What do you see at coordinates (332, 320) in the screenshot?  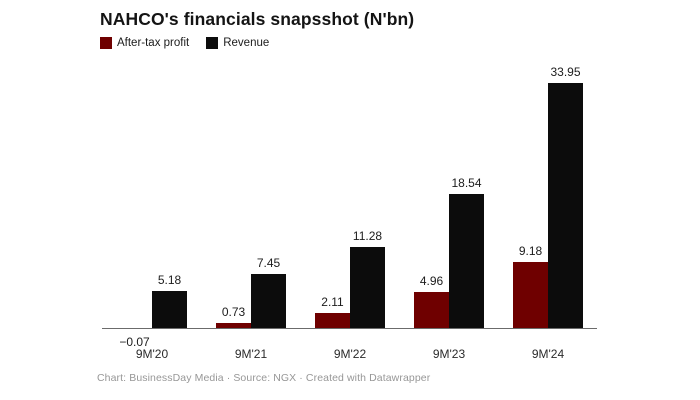 I see `aftertaxprofit-bar-9m22` at bounding box center [332, 320].